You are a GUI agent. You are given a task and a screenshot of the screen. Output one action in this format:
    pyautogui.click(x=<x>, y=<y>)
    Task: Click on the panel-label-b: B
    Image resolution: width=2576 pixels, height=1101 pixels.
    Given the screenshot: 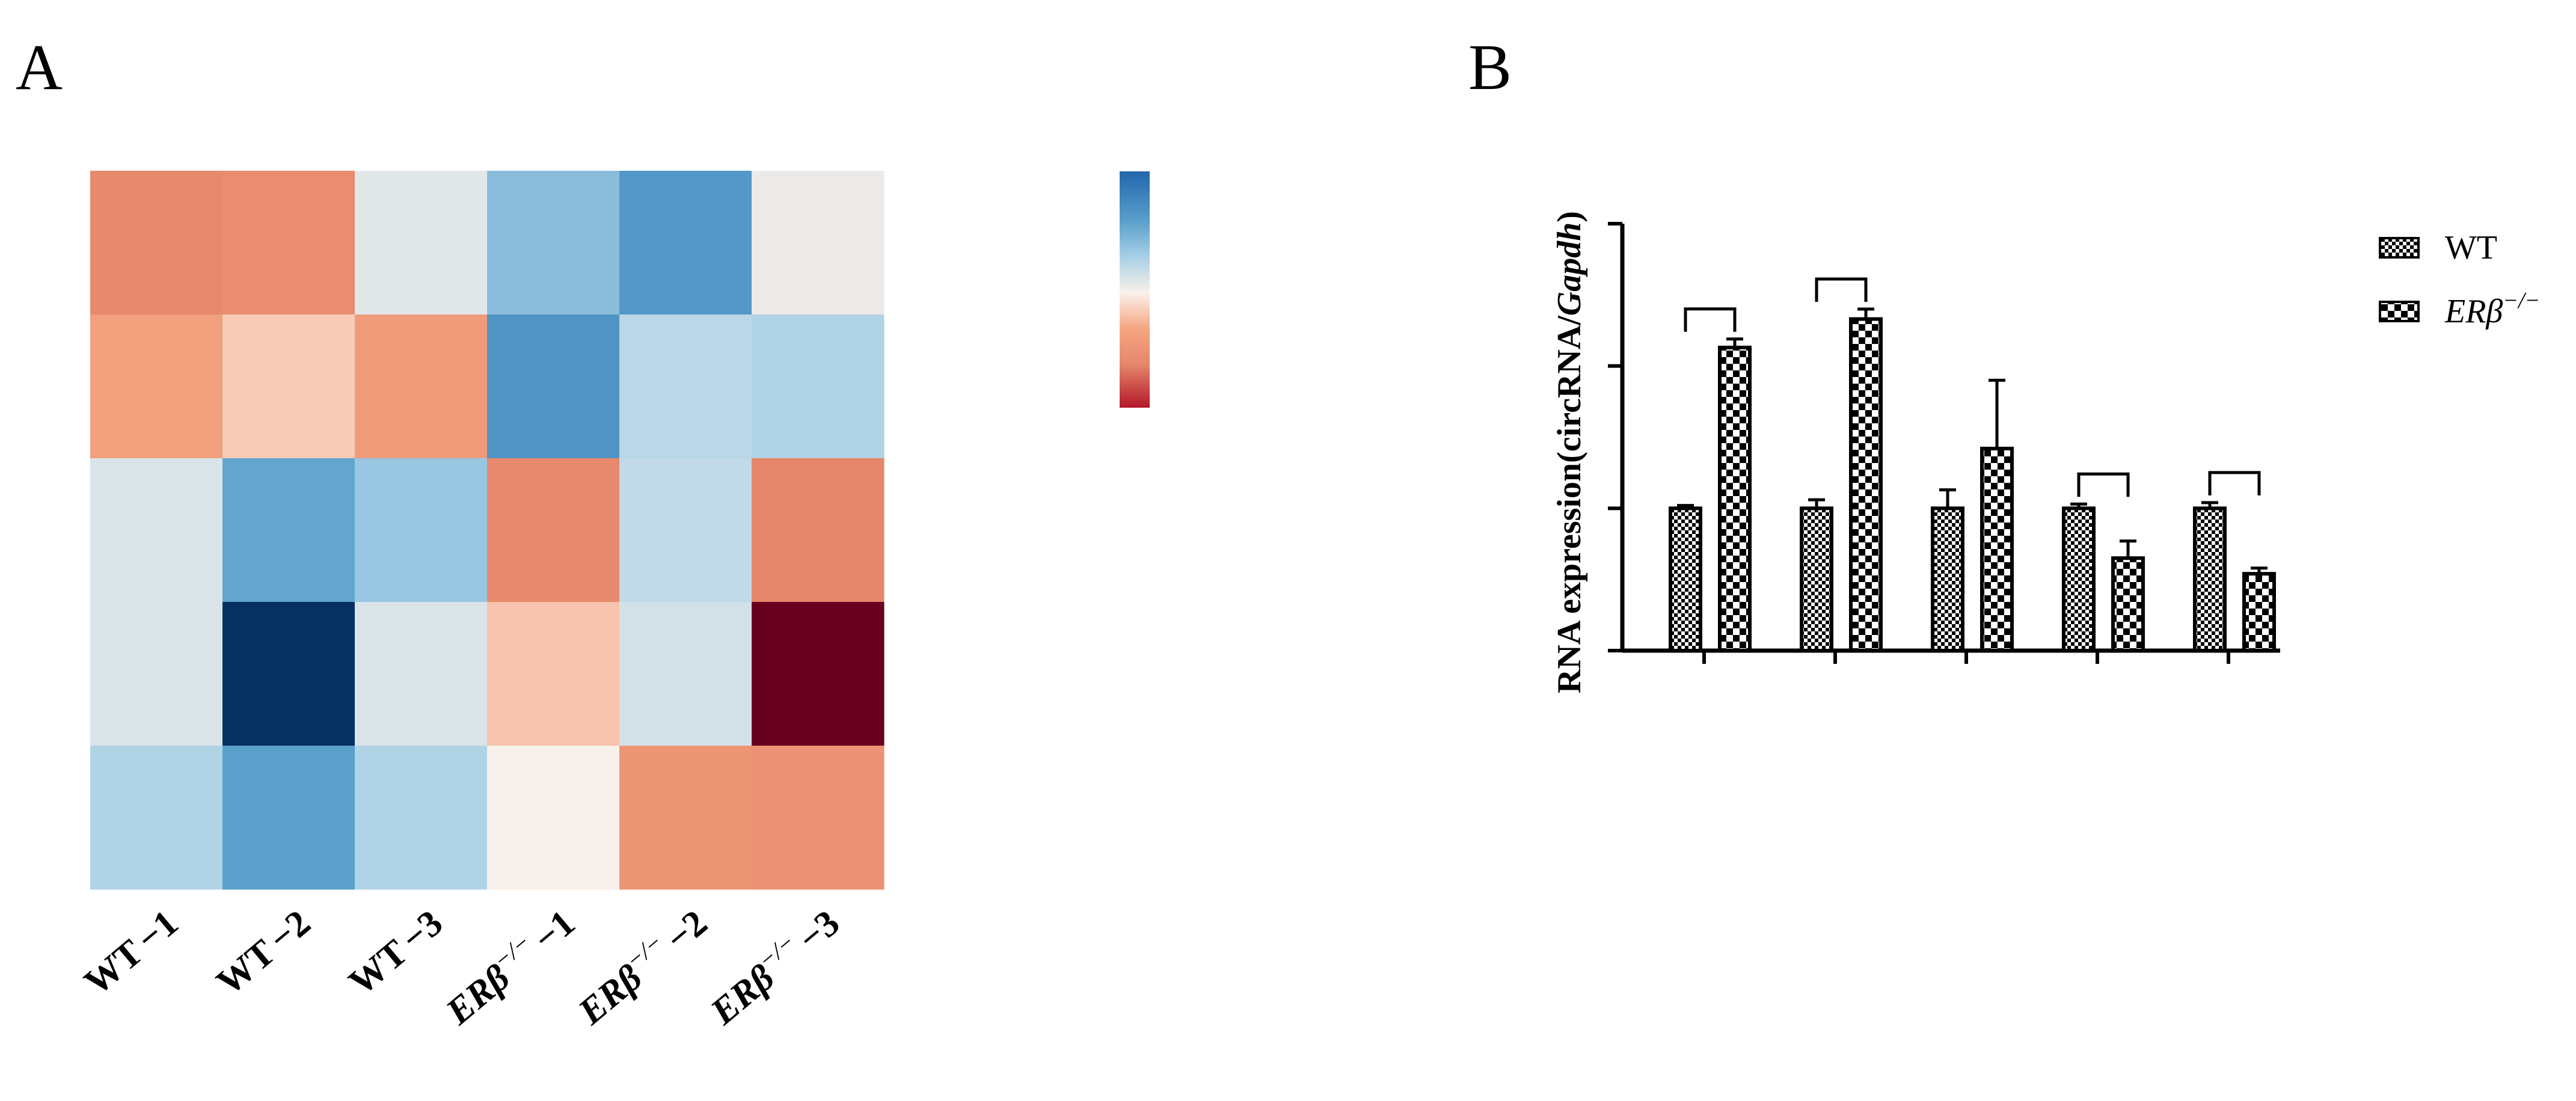 What is the action you would take?
    pyautogui.click(x=1490, y=67)
    